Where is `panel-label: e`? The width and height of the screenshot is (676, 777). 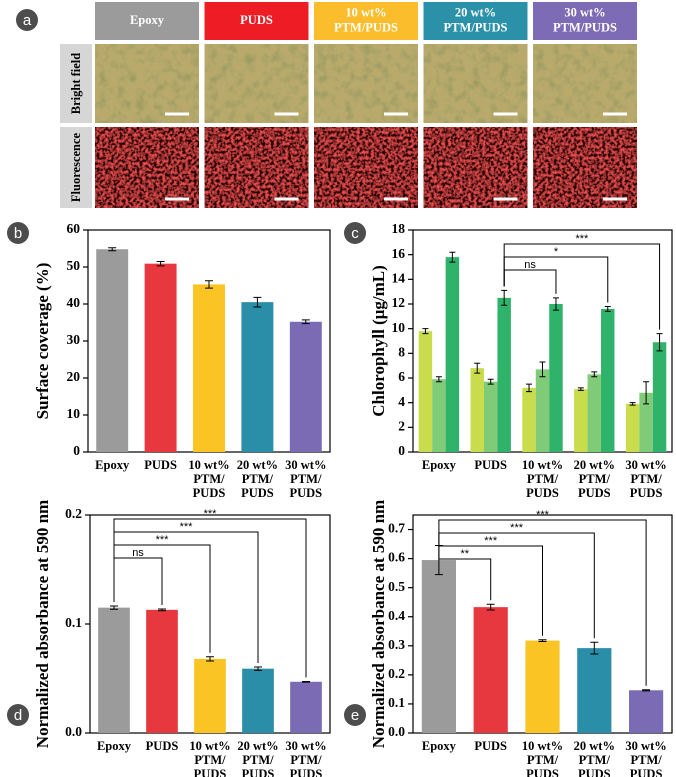 panel-label: e is located at coordinates (355, 715).